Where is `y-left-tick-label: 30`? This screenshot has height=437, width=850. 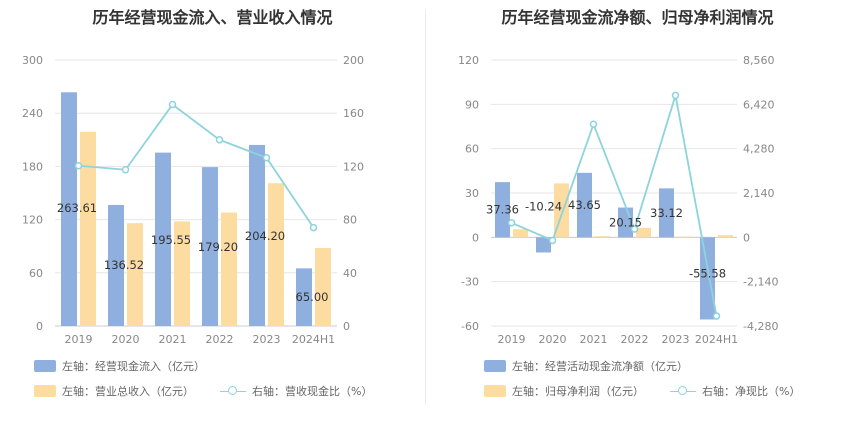 y-left-tick-label: 30 is located at coordinates (472, 193).